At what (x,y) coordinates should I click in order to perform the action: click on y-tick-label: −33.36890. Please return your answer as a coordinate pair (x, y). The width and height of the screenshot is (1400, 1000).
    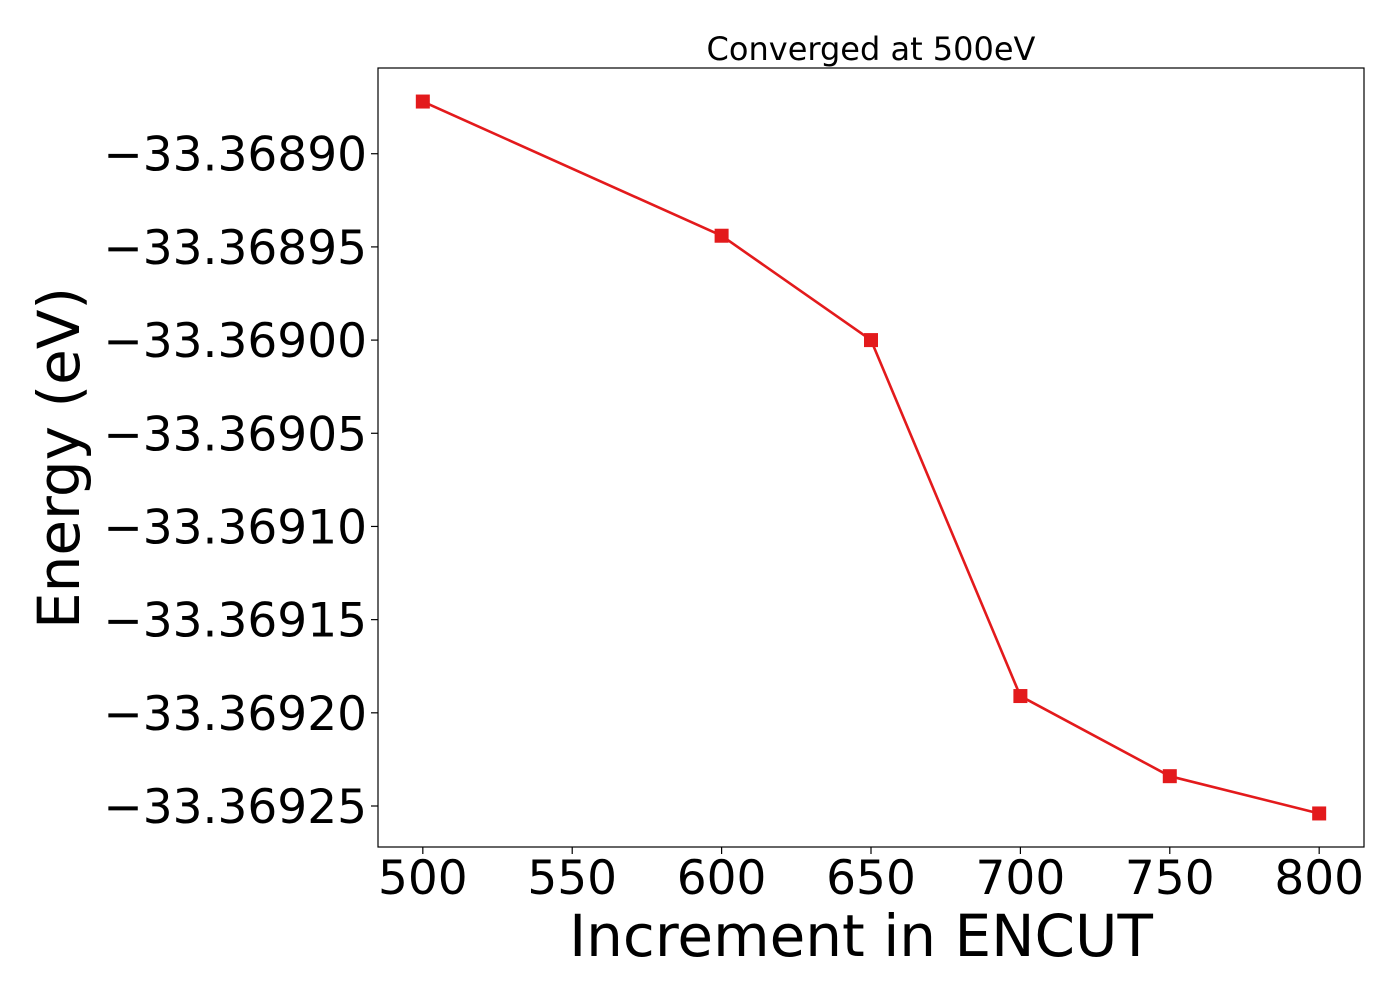
    Looking at the image, I should click on (235, 155).